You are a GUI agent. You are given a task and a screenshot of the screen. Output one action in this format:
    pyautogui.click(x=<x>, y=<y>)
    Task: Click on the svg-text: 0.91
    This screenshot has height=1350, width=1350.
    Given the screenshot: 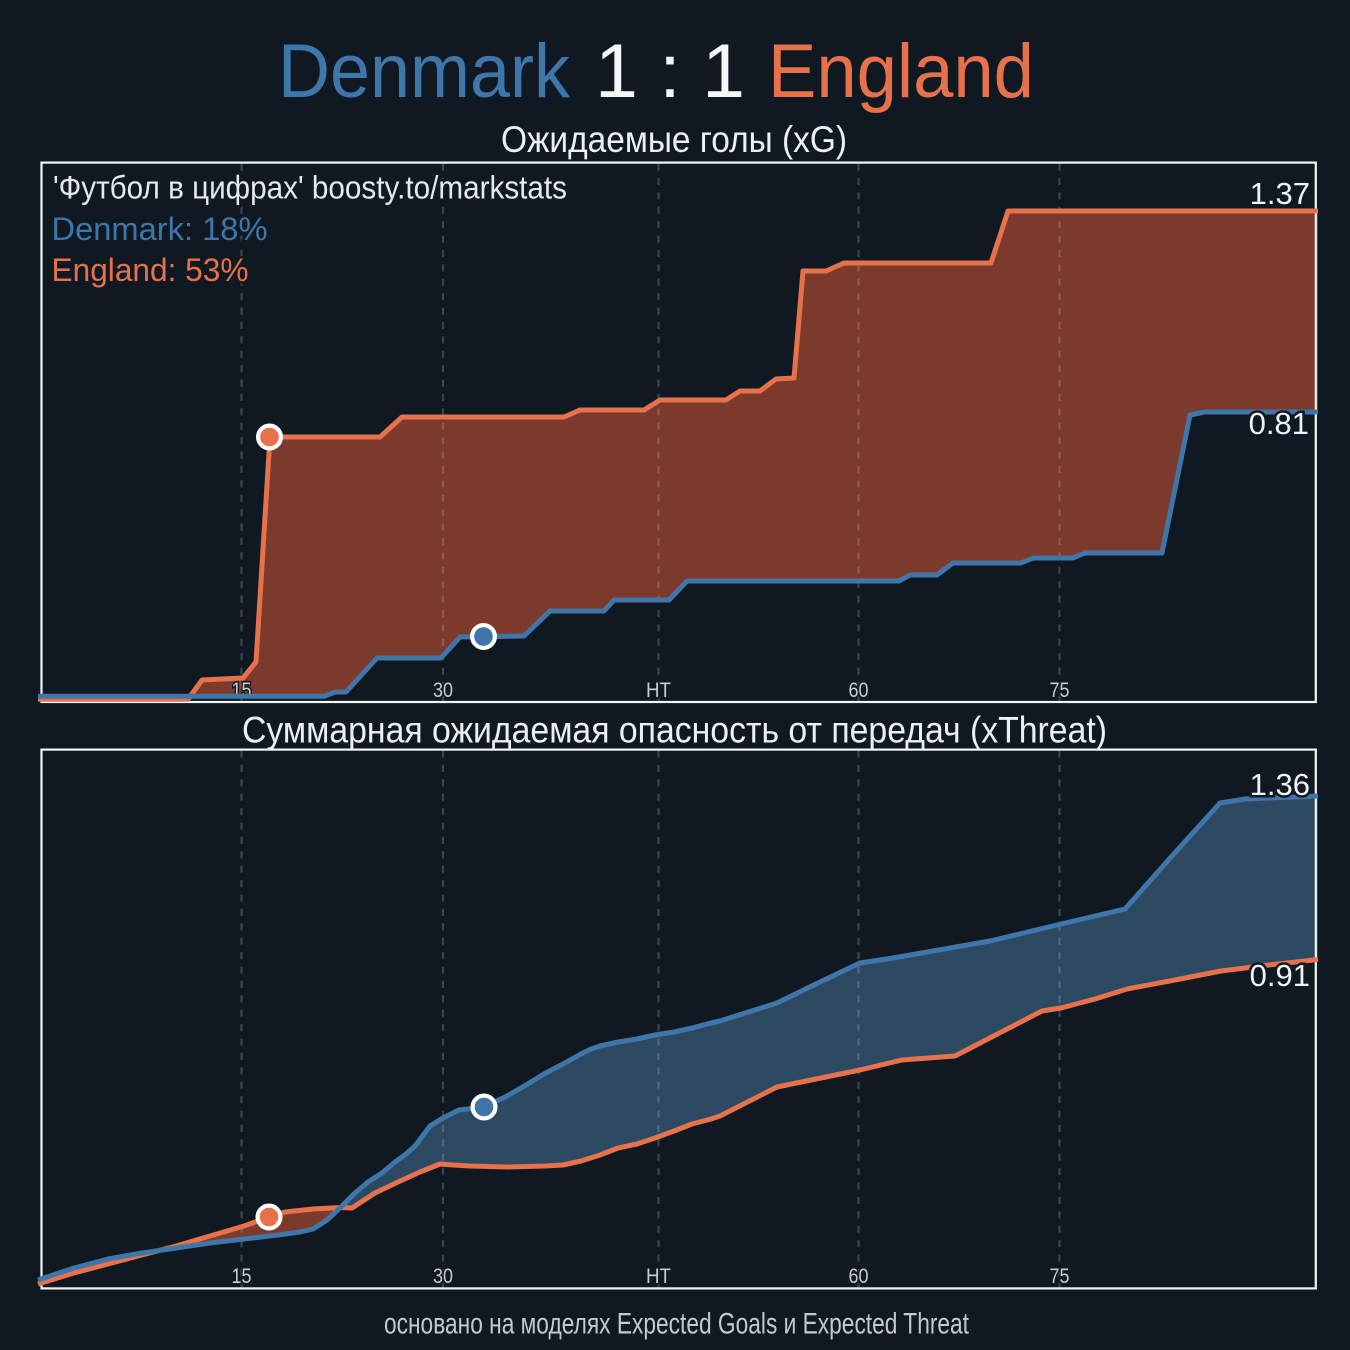 What is the action you would take?
    pyautogui.click(x=1280, y=975)
    